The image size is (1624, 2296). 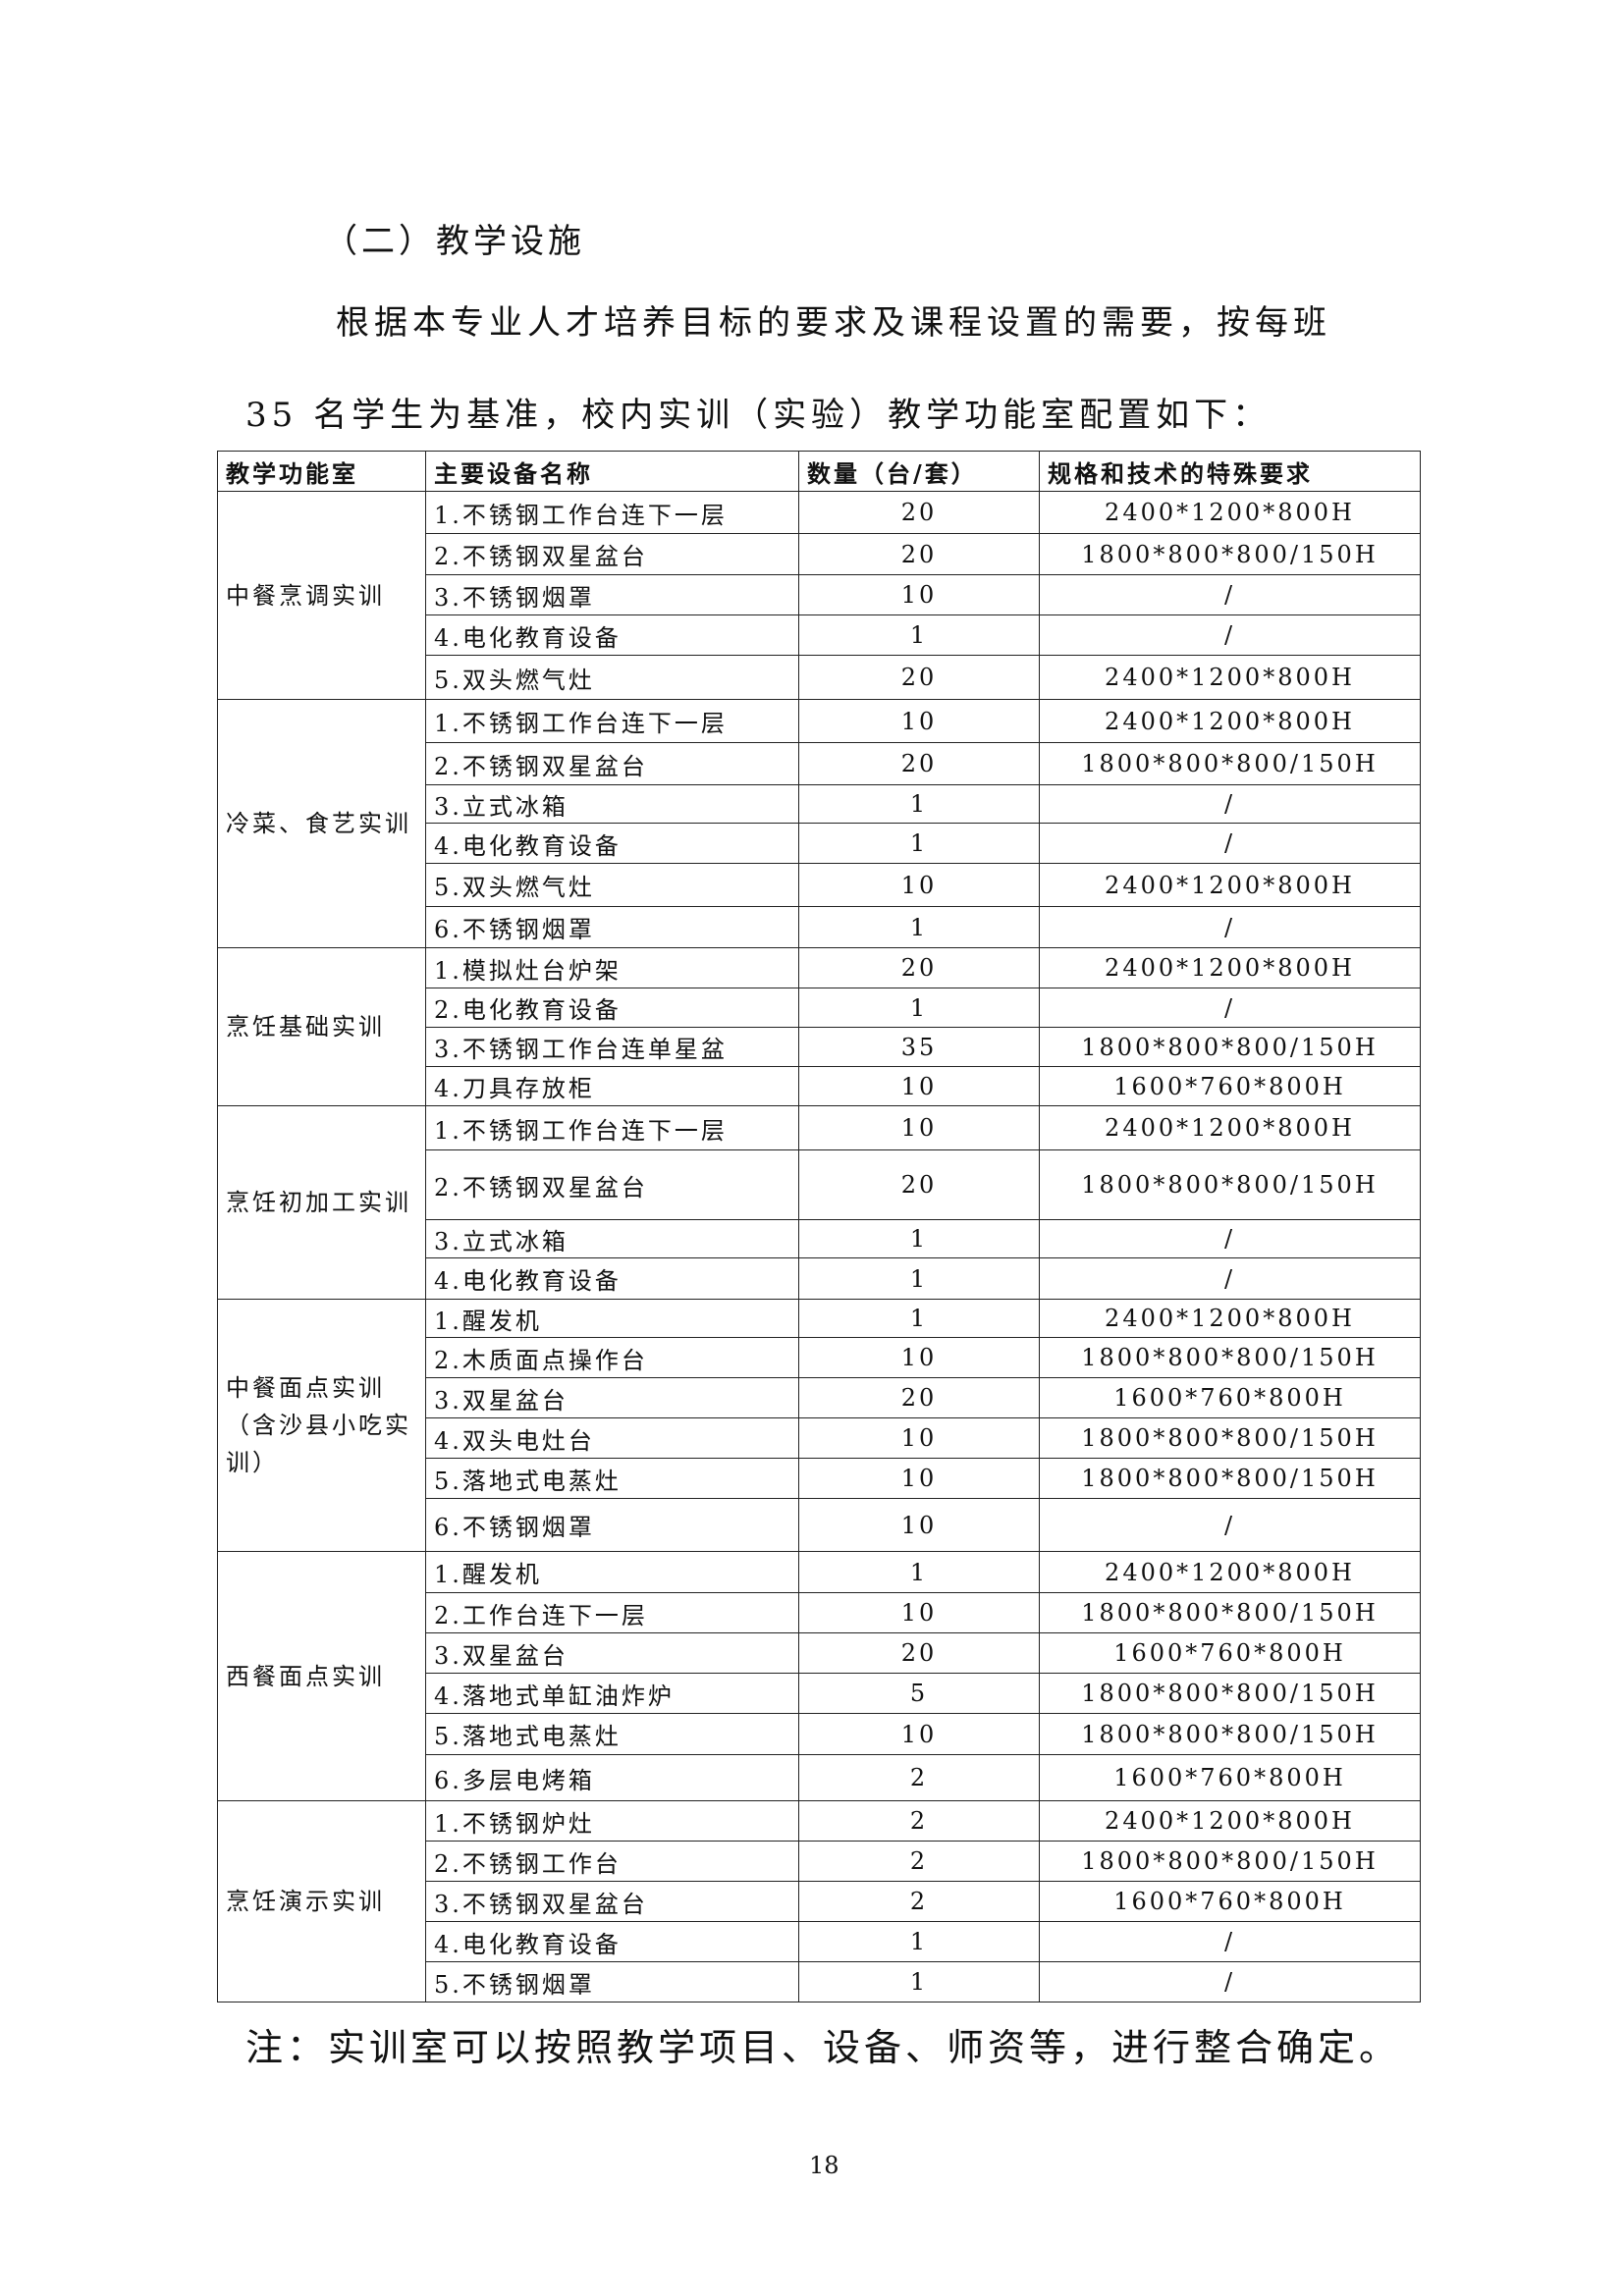 I want to click on table-row: 5.落地式电蒸灶 10 1800*800*800/150H, so click(x=819, y=1478).